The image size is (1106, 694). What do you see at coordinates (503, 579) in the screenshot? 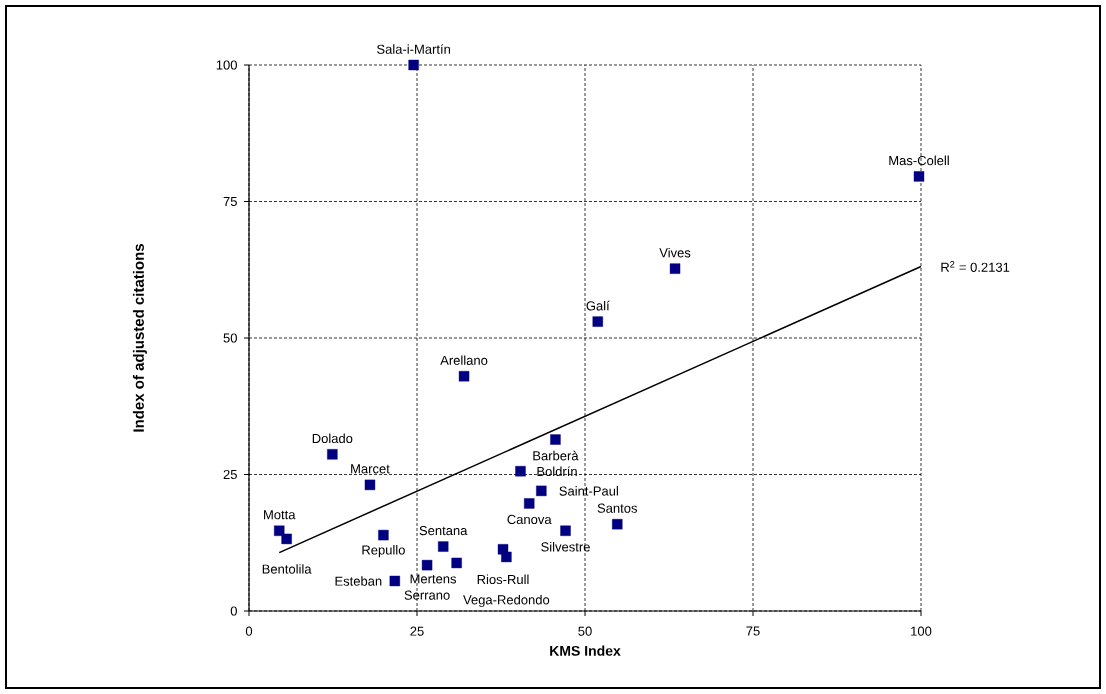
I see `annotation: Rios-Rull` at bounding box center [503, 579].